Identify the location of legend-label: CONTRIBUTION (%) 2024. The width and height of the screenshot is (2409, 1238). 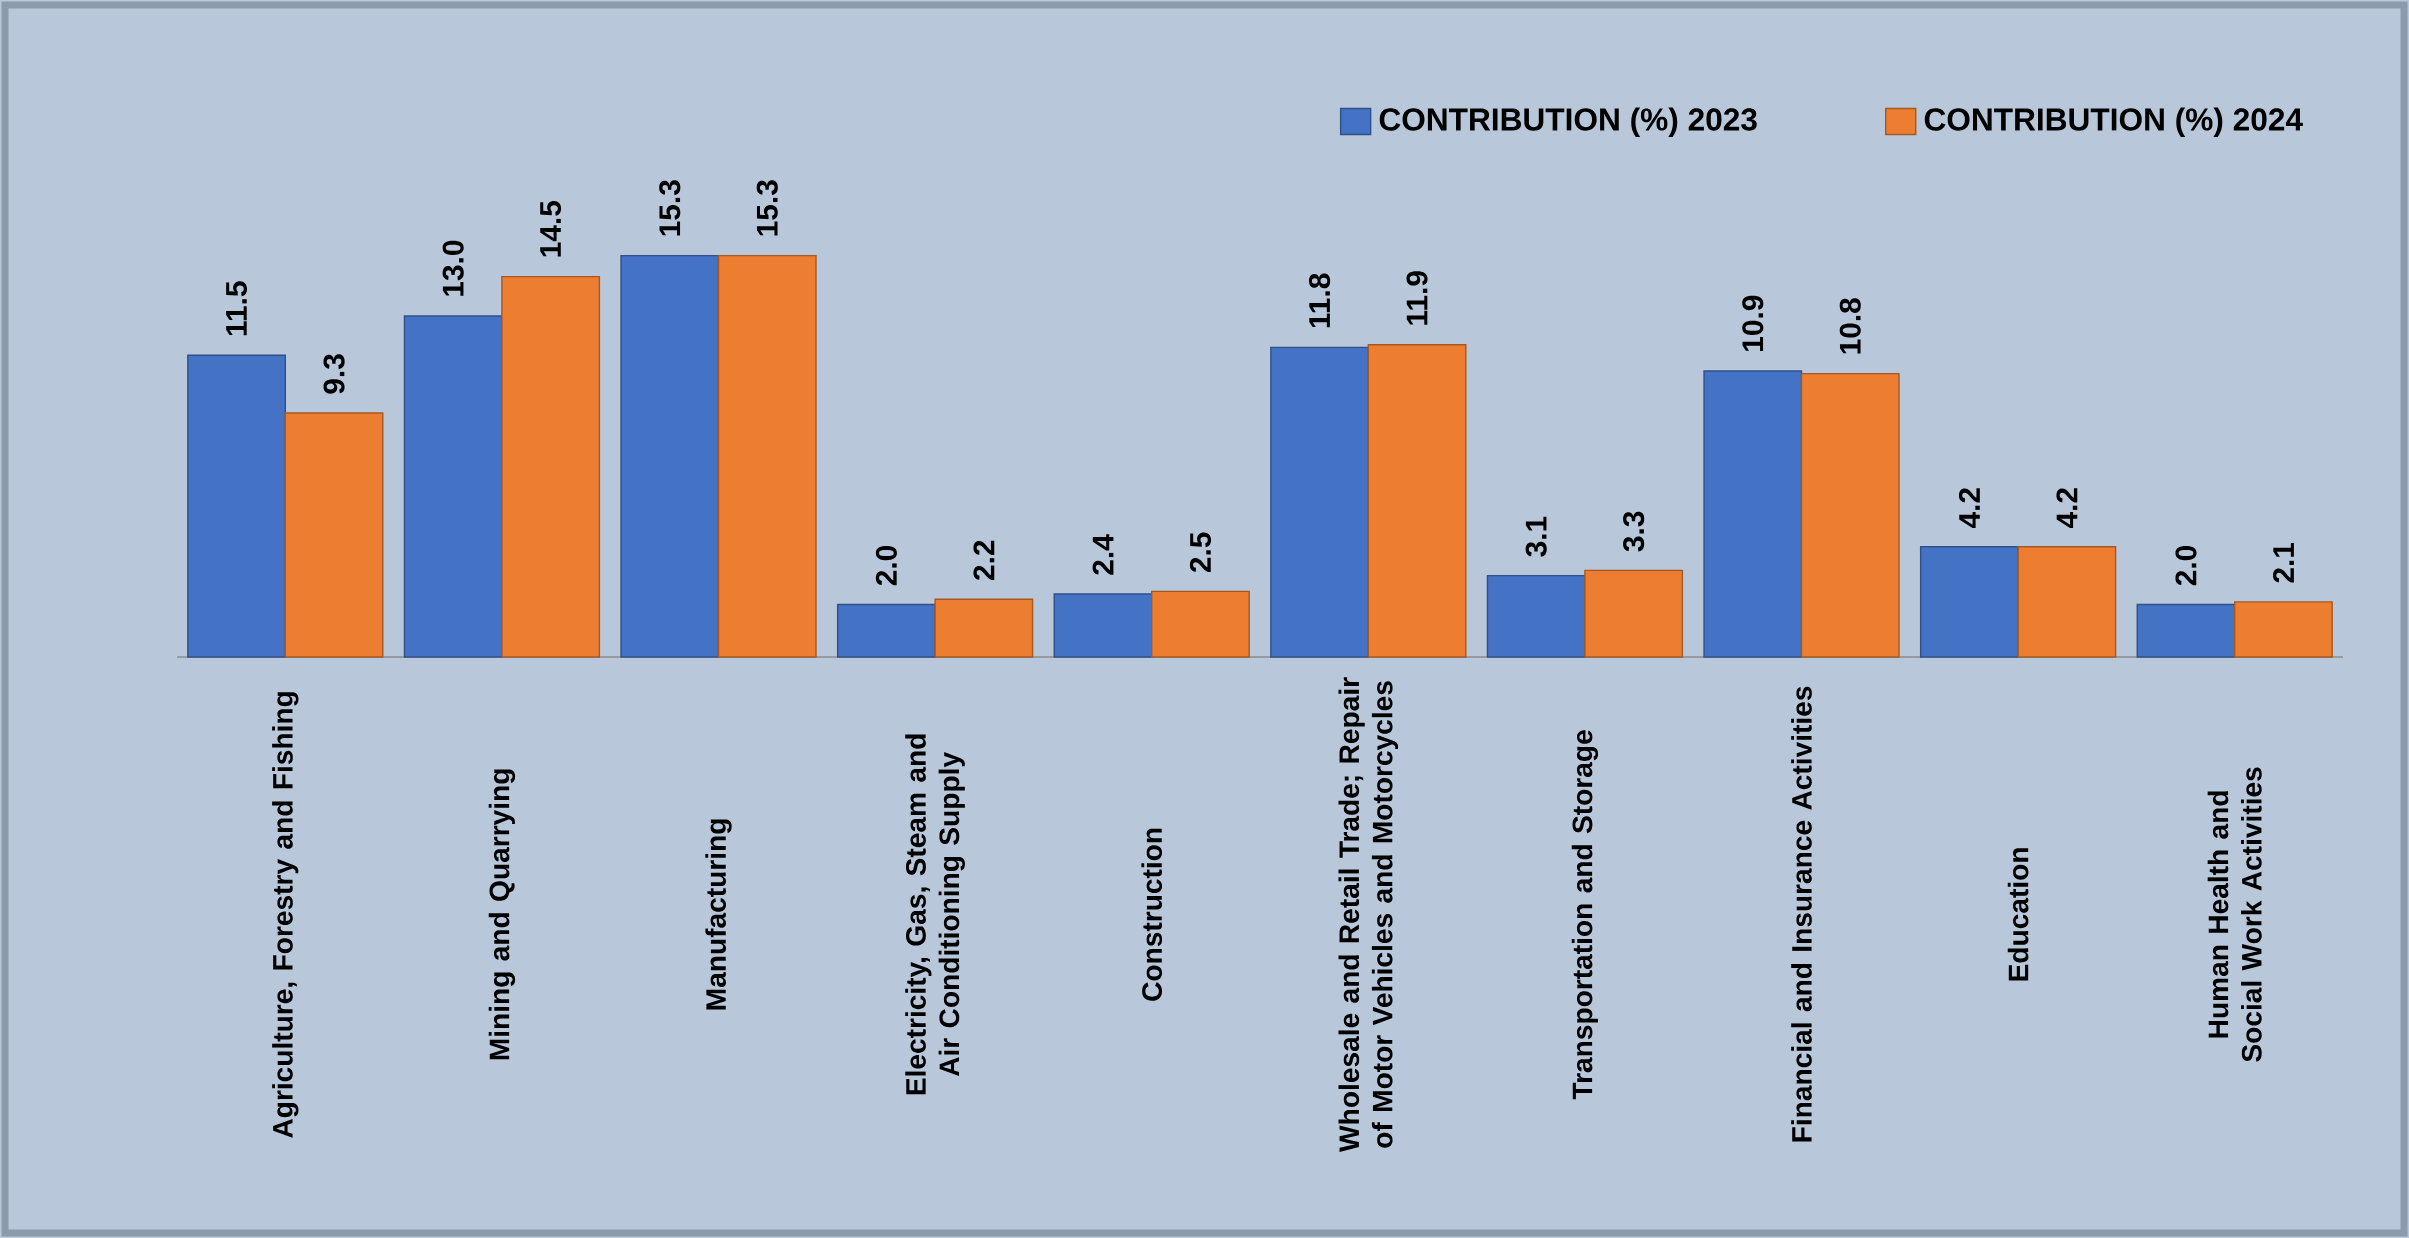
(2113, 122).